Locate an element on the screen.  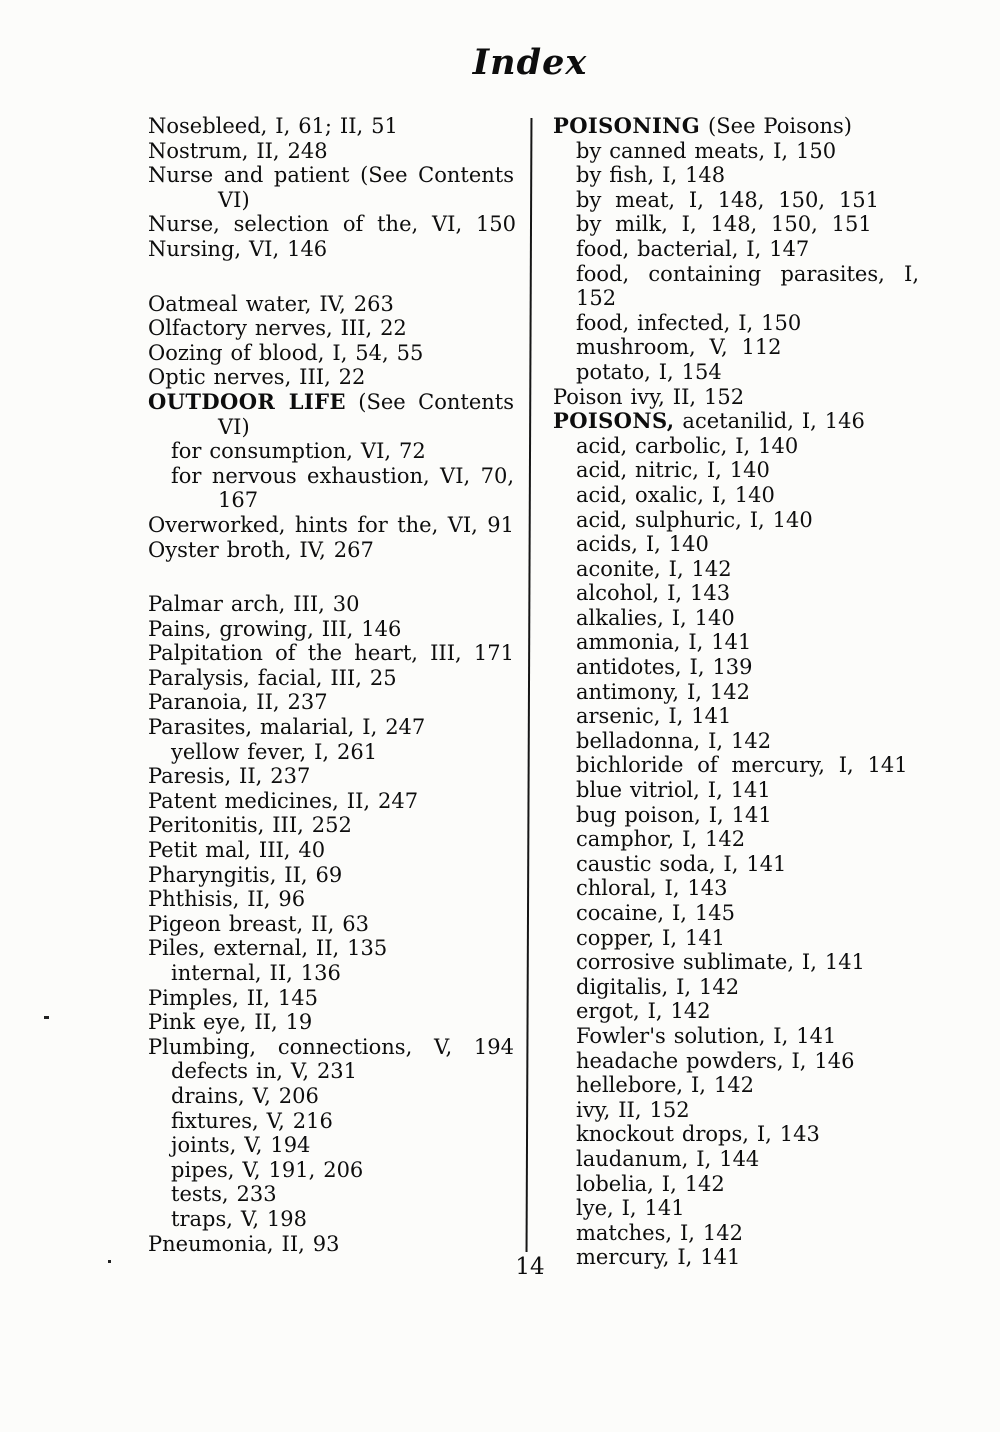
index-entry: aconite, I, 142 is located at coordinates (654, 568).